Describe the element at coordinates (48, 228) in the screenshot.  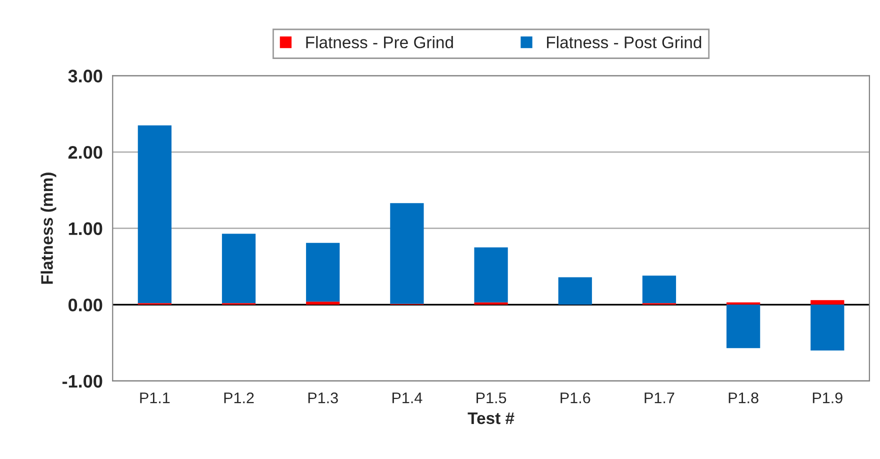
I see `y-axis-title: Flatness (mm)` at that location.